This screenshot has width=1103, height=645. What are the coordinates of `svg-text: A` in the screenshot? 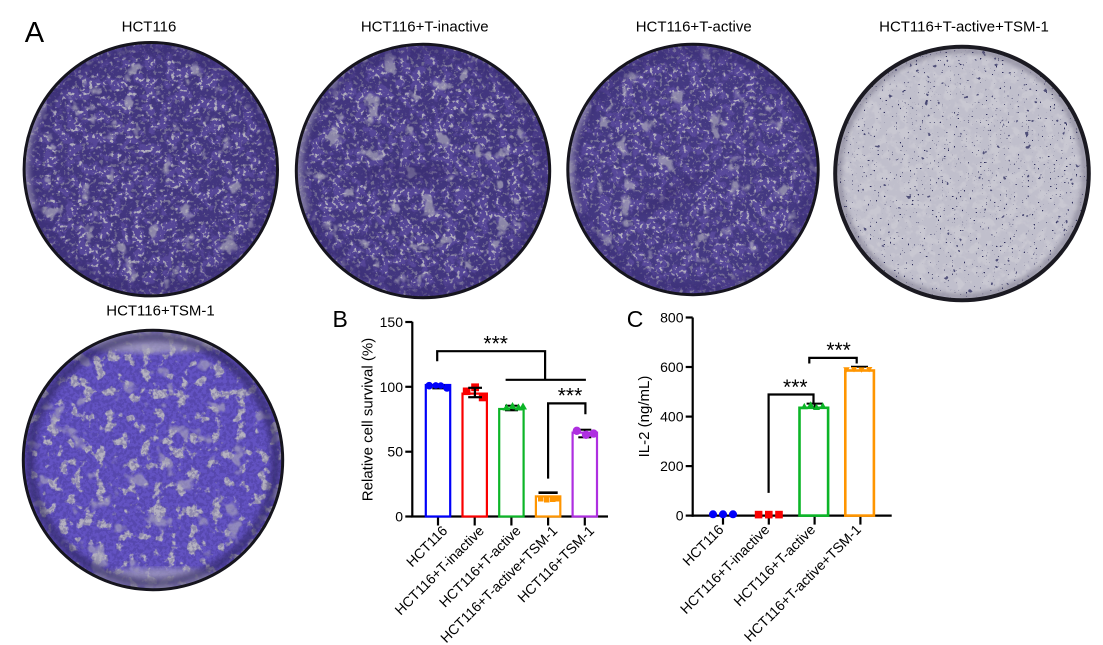 It's located at (35, 33).